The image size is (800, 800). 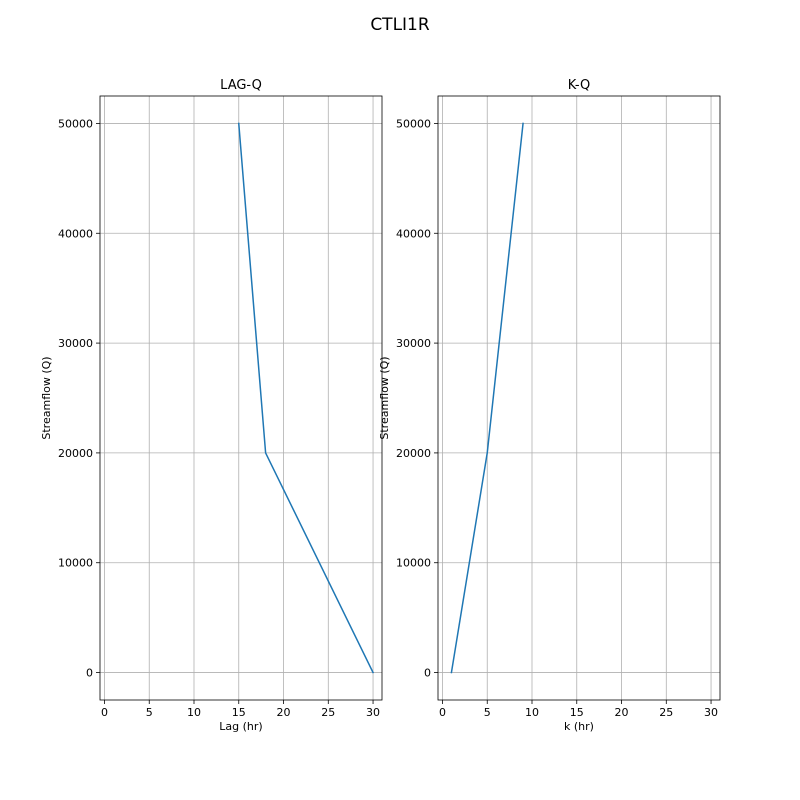 I want to click on k-q-line, so click(x=487, y=398).